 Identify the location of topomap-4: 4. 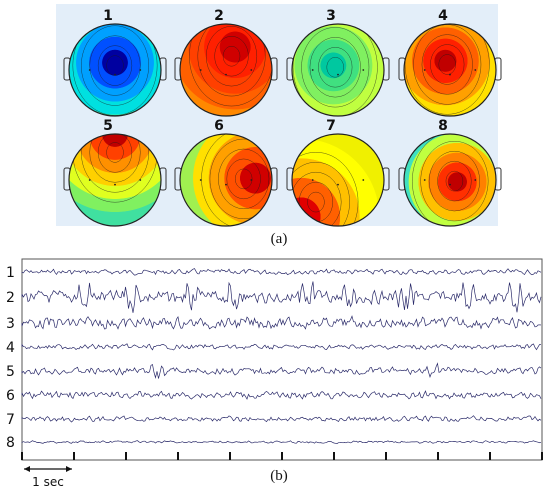
(450, 62).